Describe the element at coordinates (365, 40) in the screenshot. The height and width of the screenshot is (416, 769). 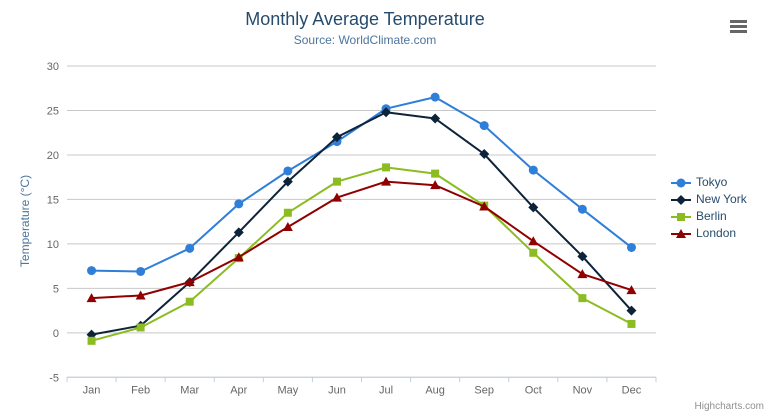
I see `chart-subtitle: Source: WorldClimate.com` at that location.